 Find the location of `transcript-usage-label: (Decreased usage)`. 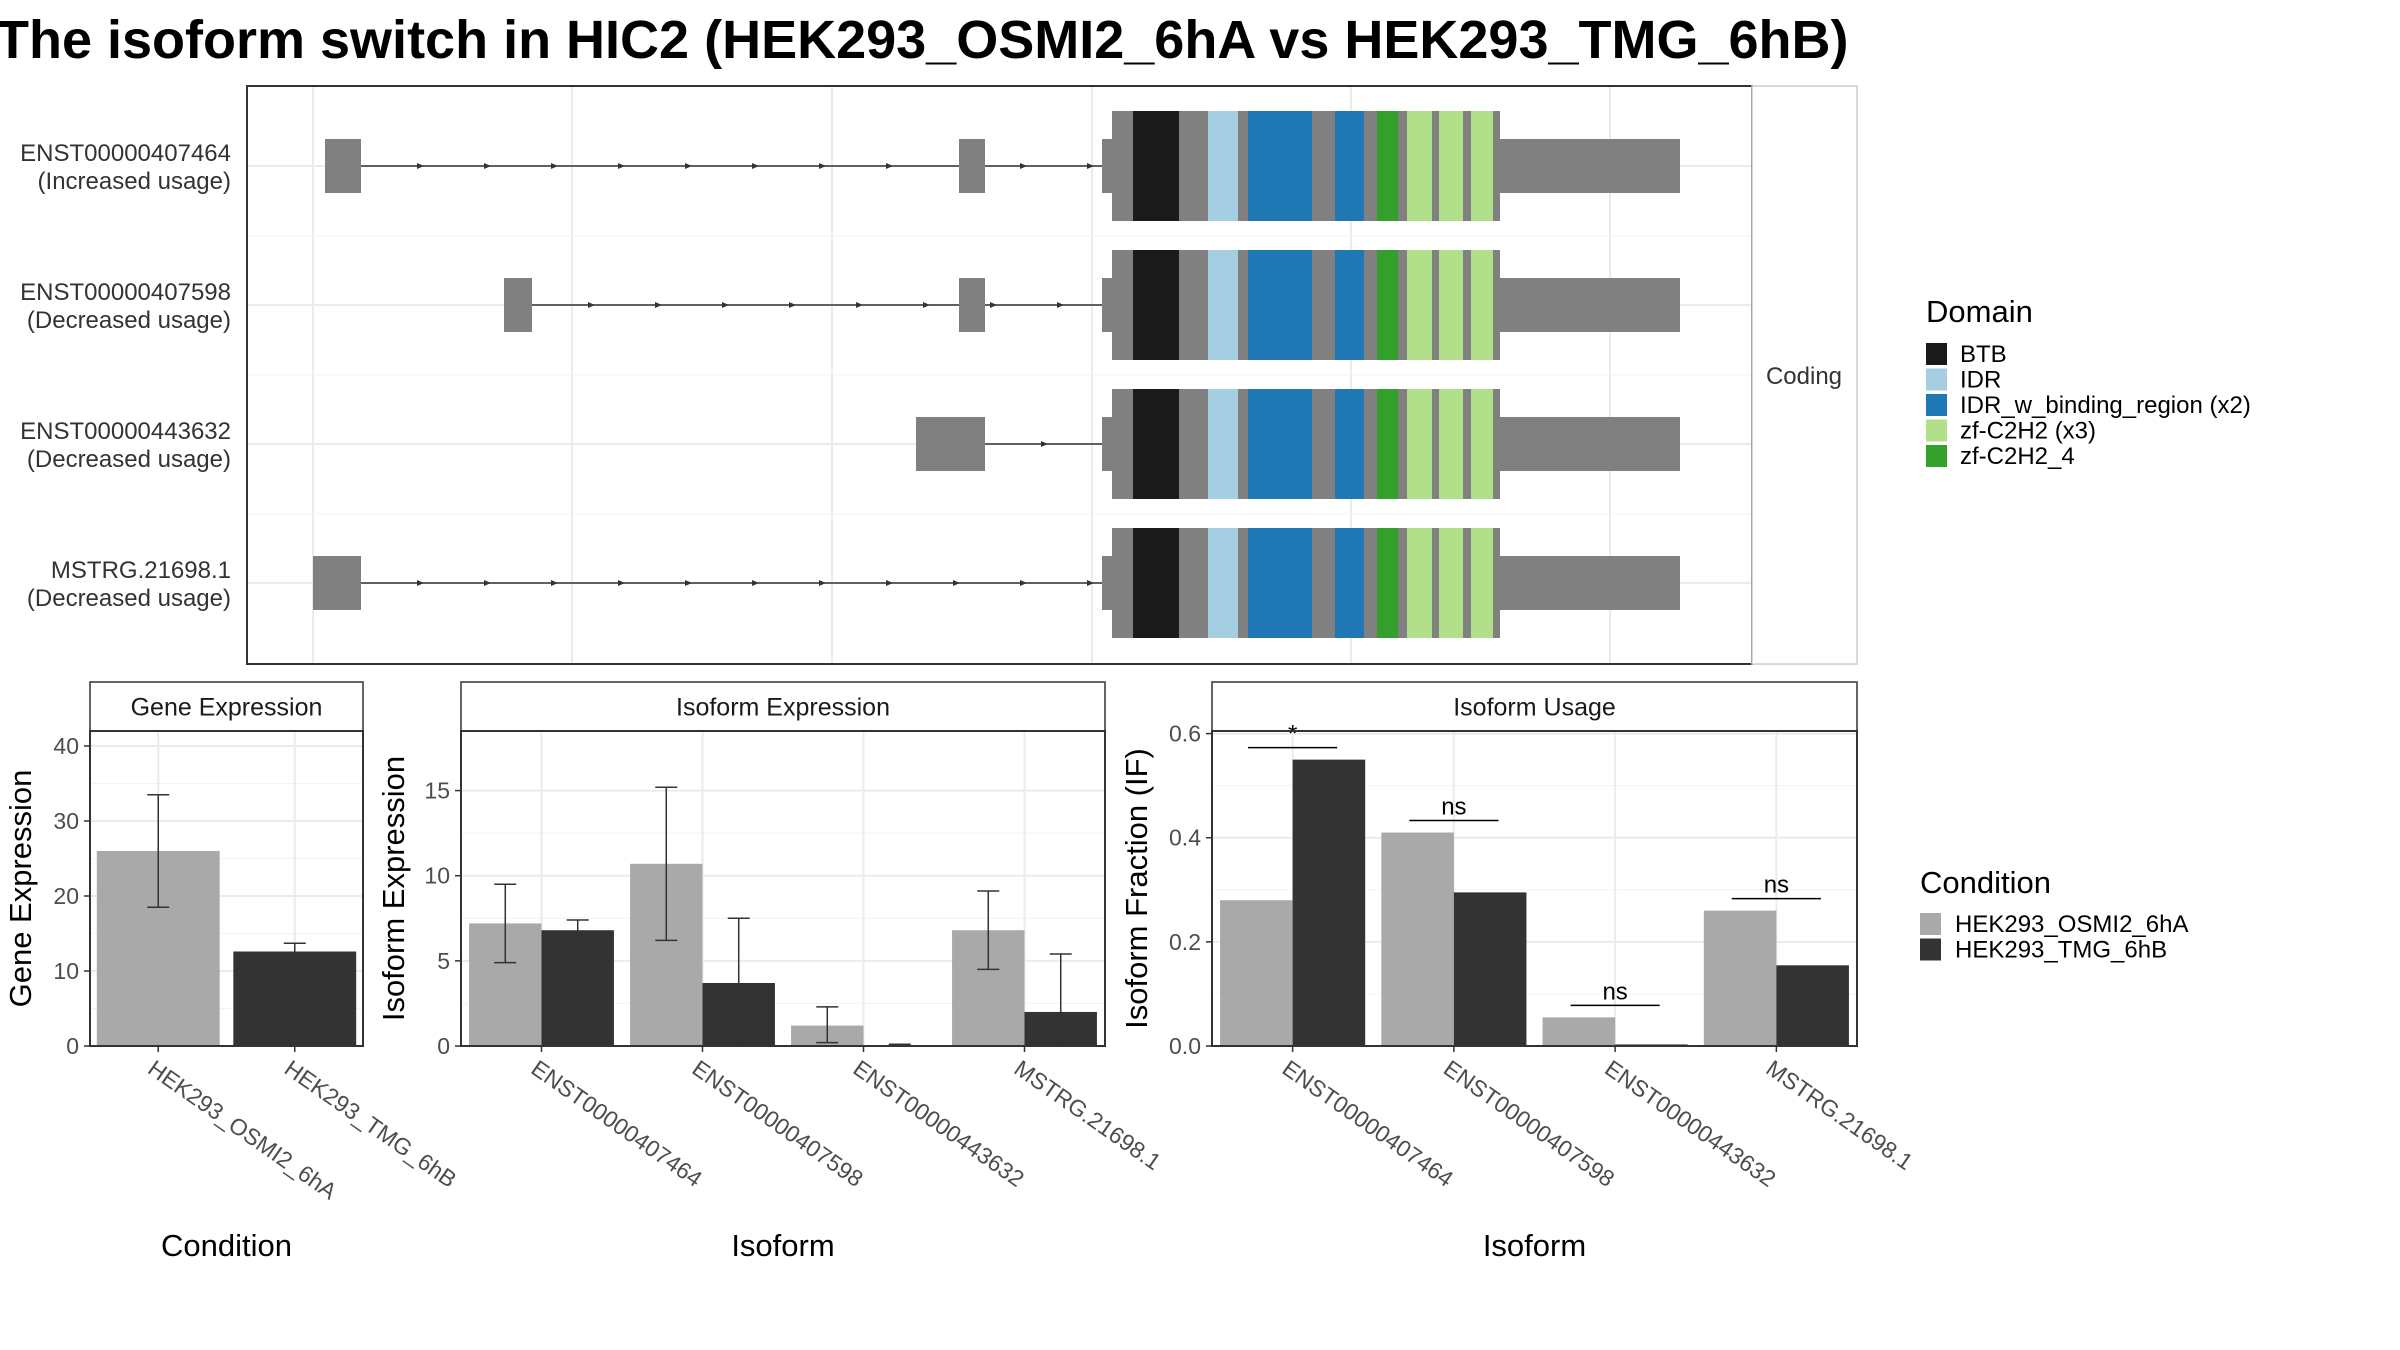

transcript-usage-label: (Decreased usage) is located at coordinates (129, 598).